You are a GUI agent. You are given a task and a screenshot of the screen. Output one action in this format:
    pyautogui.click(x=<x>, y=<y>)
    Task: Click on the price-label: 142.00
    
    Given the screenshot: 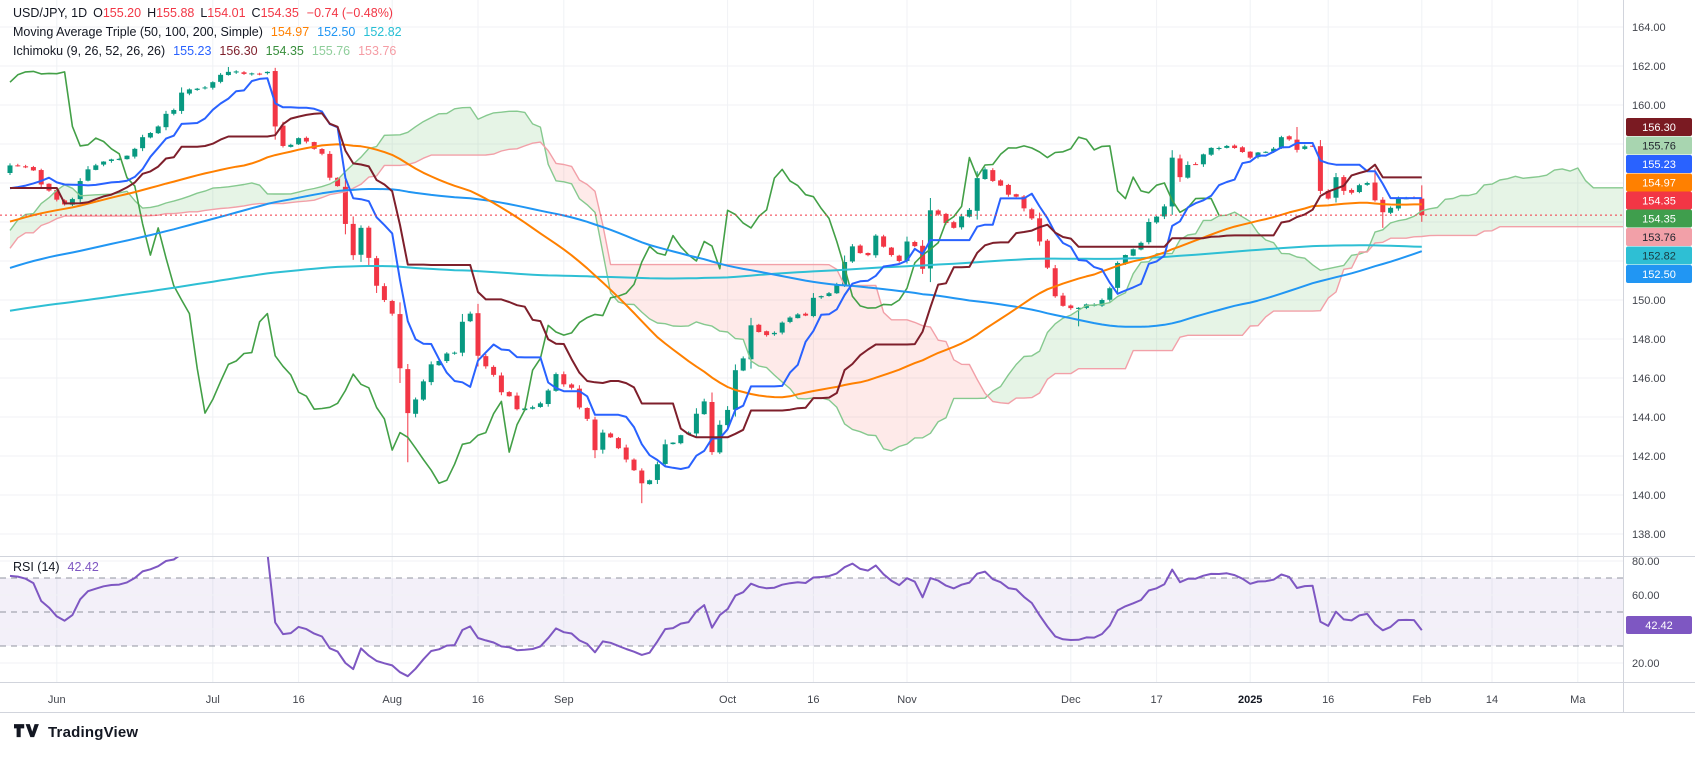 What is the action you would take?
    pyautogui.click(x=1649, y=457)
    